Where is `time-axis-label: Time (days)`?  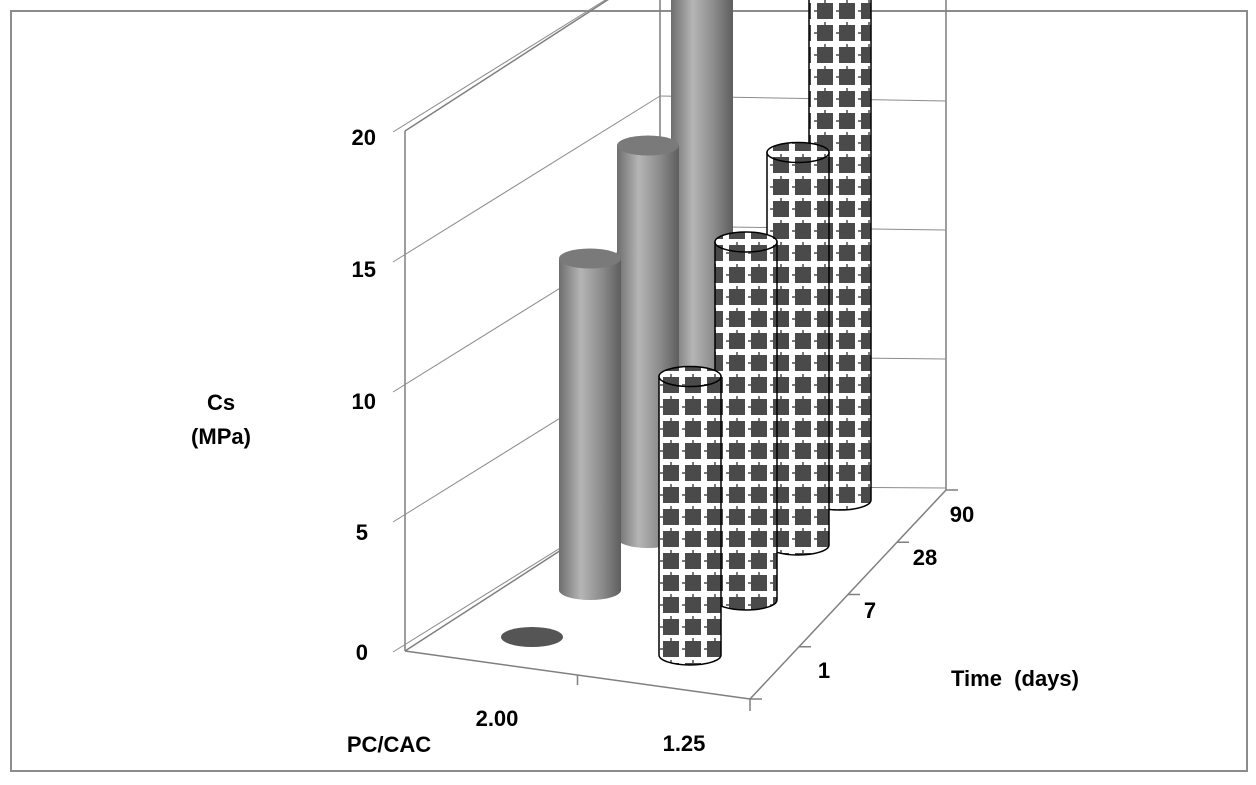
time-axis-label: Time (days) is located at coordinates (1015, 678).